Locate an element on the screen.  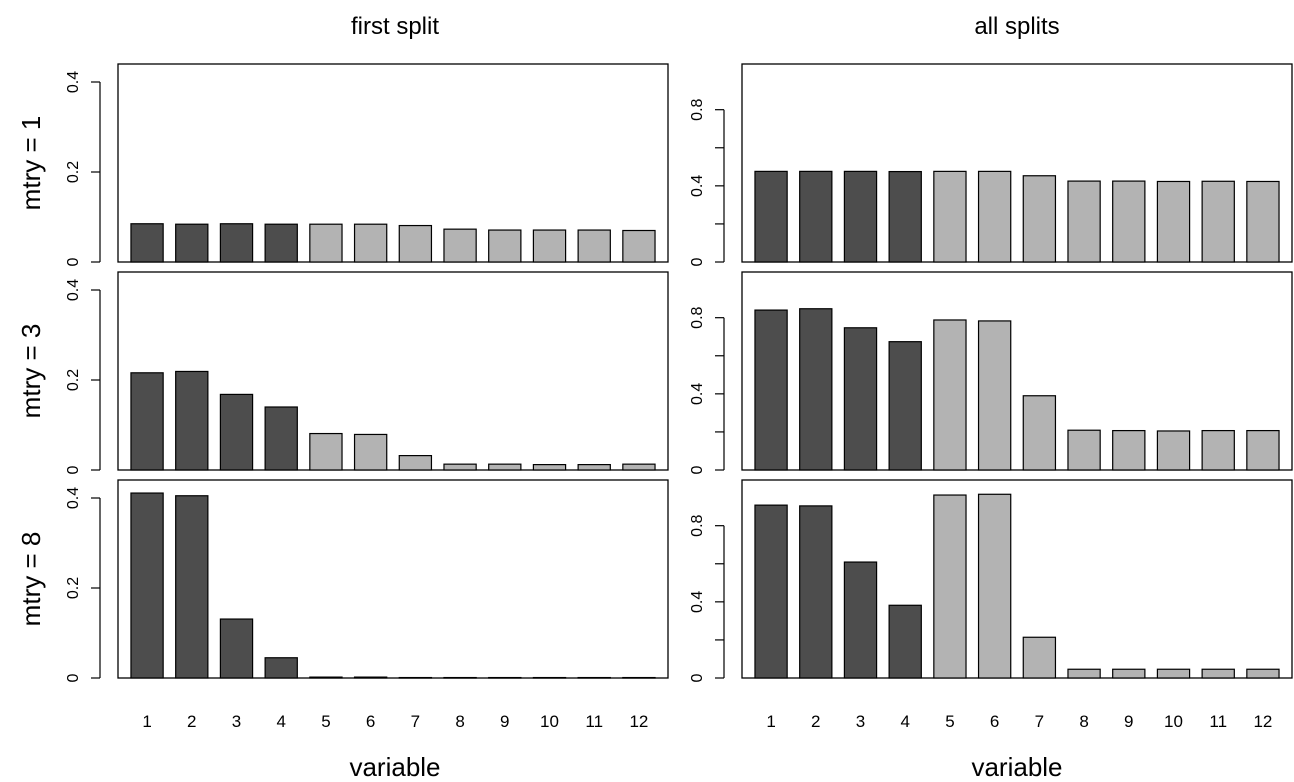
x-tick-label: 12 is located at coordinates (638, 721).